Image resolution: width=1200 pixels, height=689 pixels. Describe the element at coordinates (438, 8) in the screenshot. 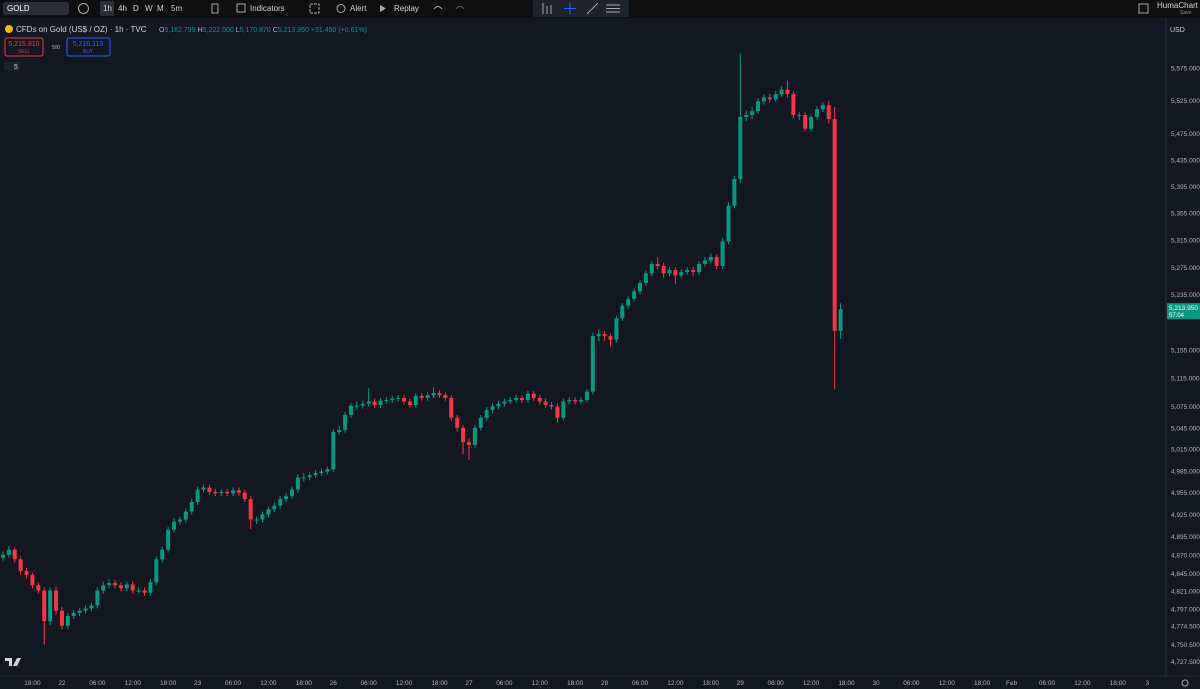

I see `undo-icon` at that location.